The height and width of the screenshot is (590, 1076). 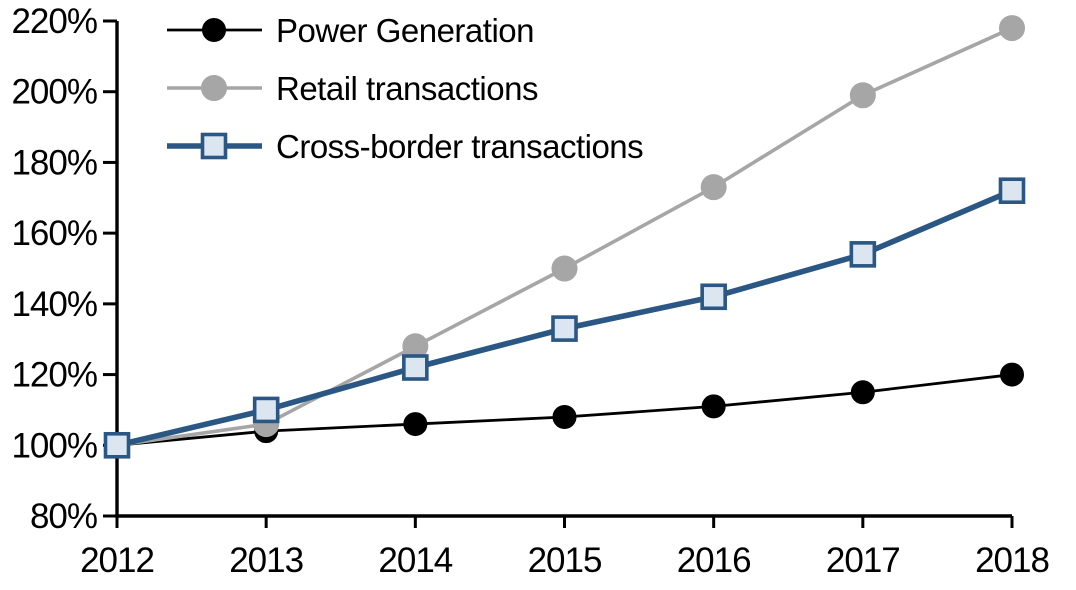 What do you see at coordinates (405, 30) in the screenshot?
I see `legend-label: Power Generation` at bounding box center [405, 30].